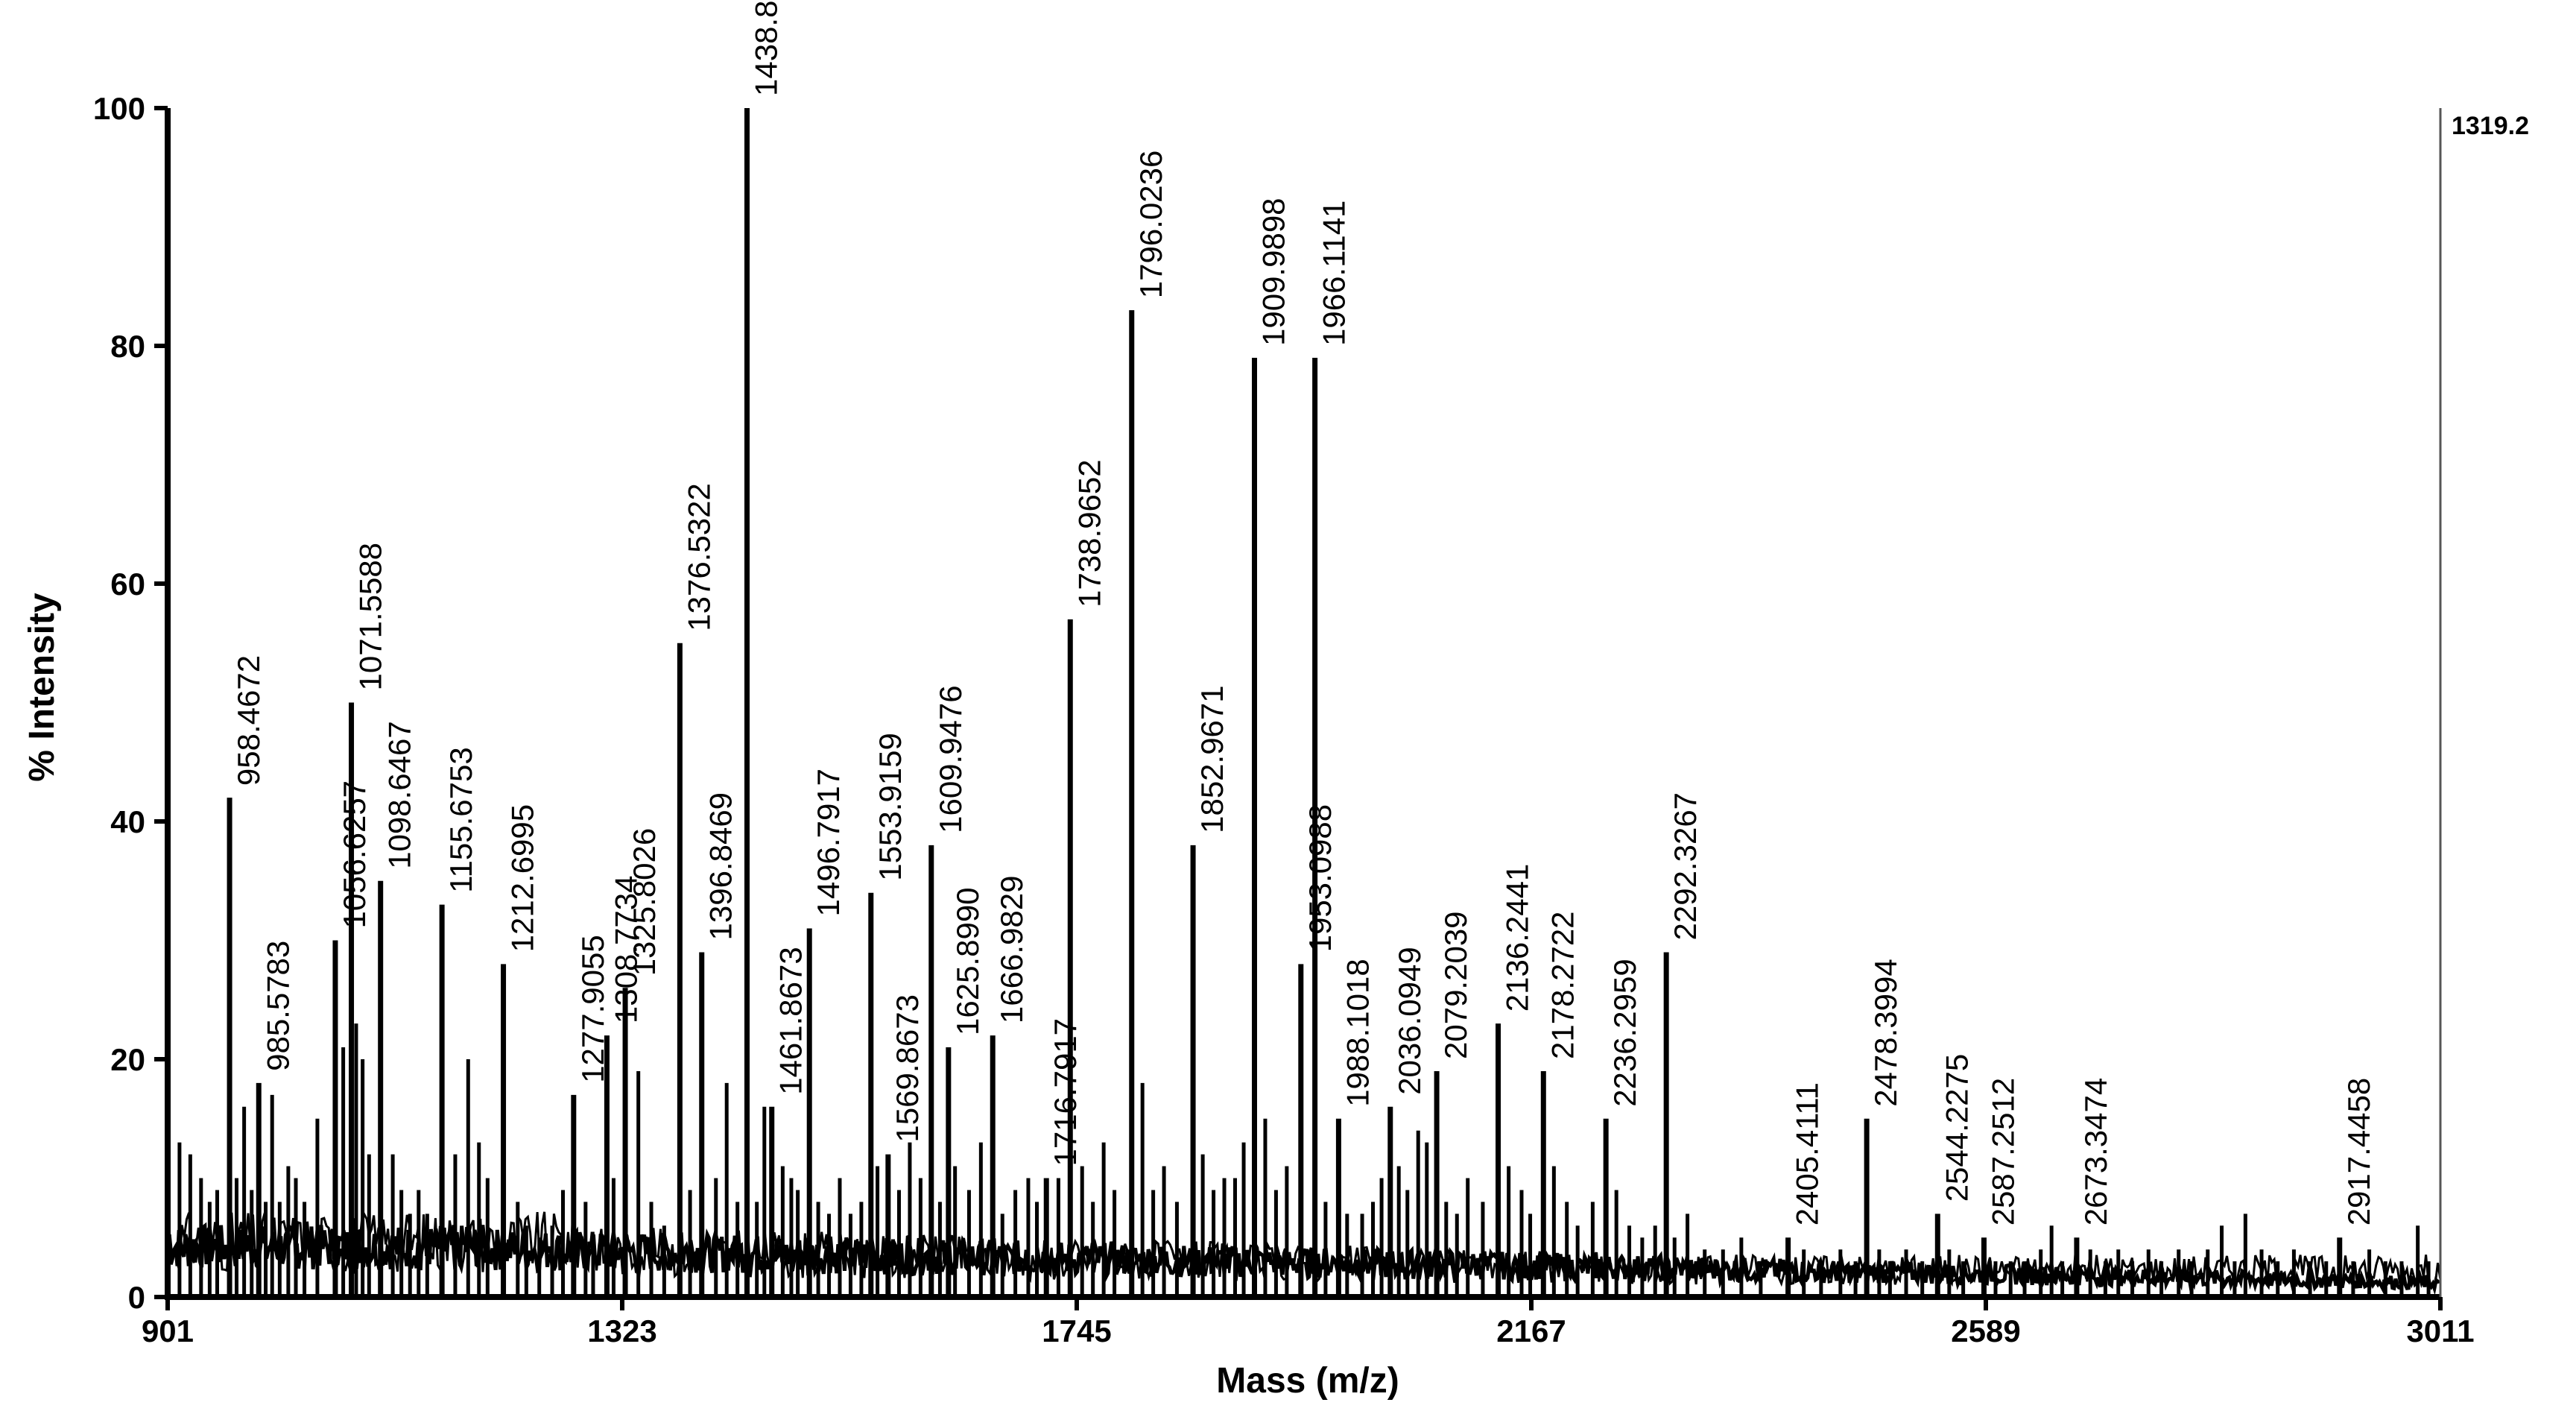 The image size is (2576, 1420). What do you see at coordinates (1065, 1093) in the screenshot?
I see `peak-label: 1716.7917` at bounding box center [1065, 1093].